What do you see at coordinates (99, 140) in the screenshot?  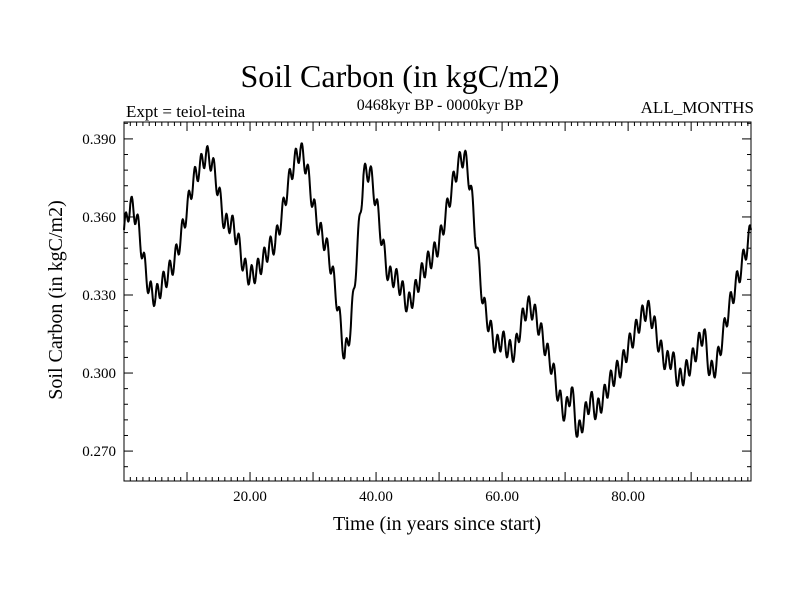 I see `y-tick-label: 0.390` at bounding box center [99, 140].